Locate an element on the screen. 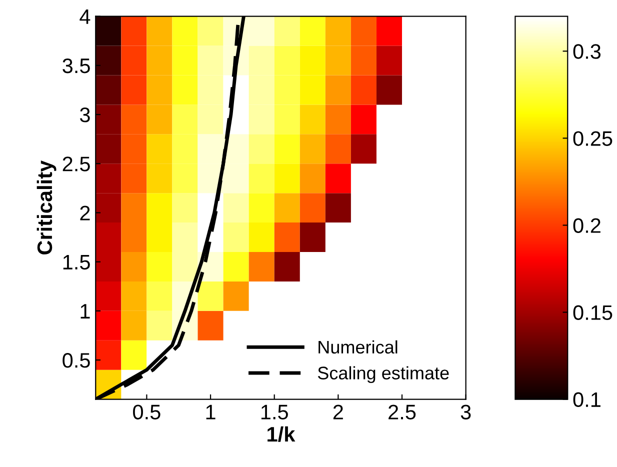 The height and width of the screenshot is (467, 617). color-bar-label: 0.2 is located at coordinates (586, 225).